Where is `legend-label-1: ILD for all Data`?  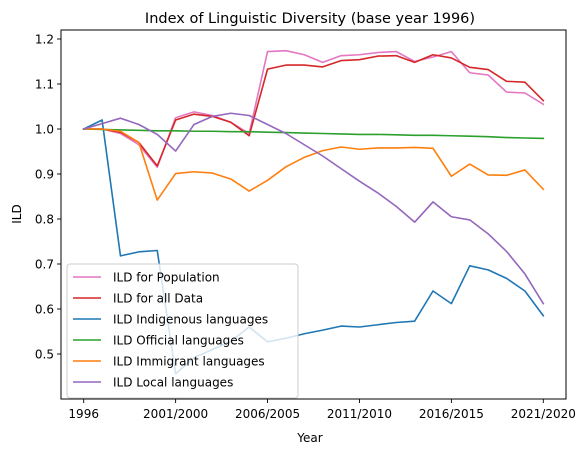
legend-label-1: ILD for all Data is located at coordinates (158, 298).